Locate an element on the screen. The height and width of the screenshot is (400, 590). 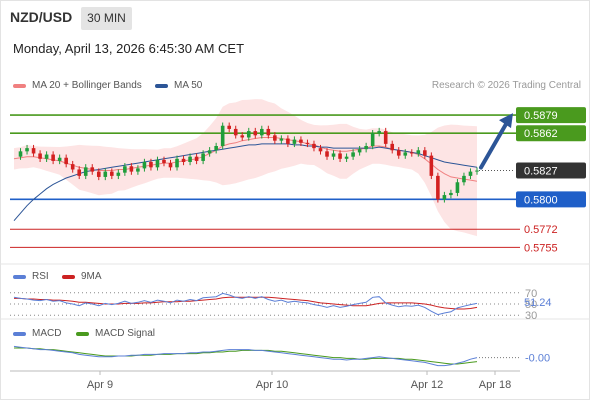
level-label-resistance: 0.5862 is located at coordinates (541, 134).